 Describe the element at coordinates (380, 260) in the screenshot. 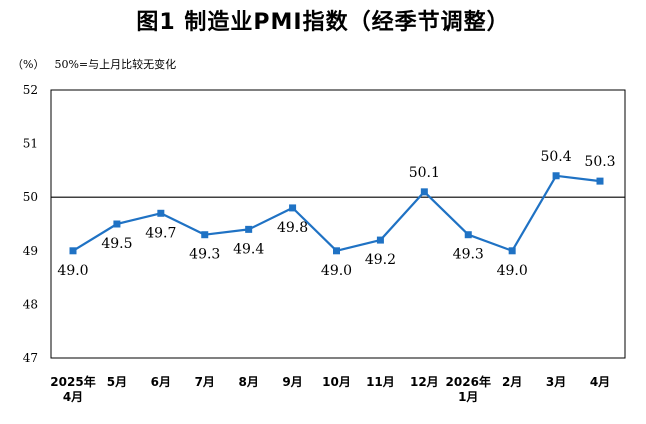

I see `data-label: 49.2` at that location.